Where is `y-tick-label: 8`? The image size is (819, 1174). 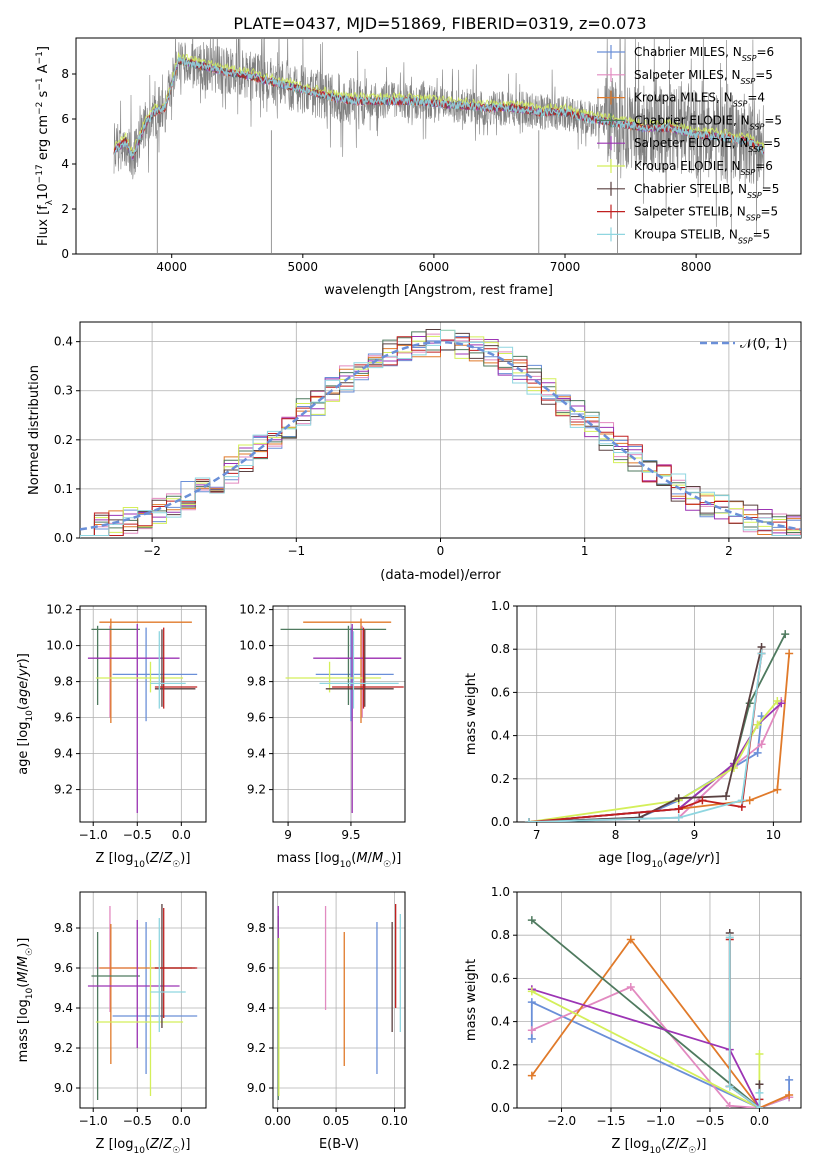 y-tick-label: 8 is located at coordinates (65, 74).